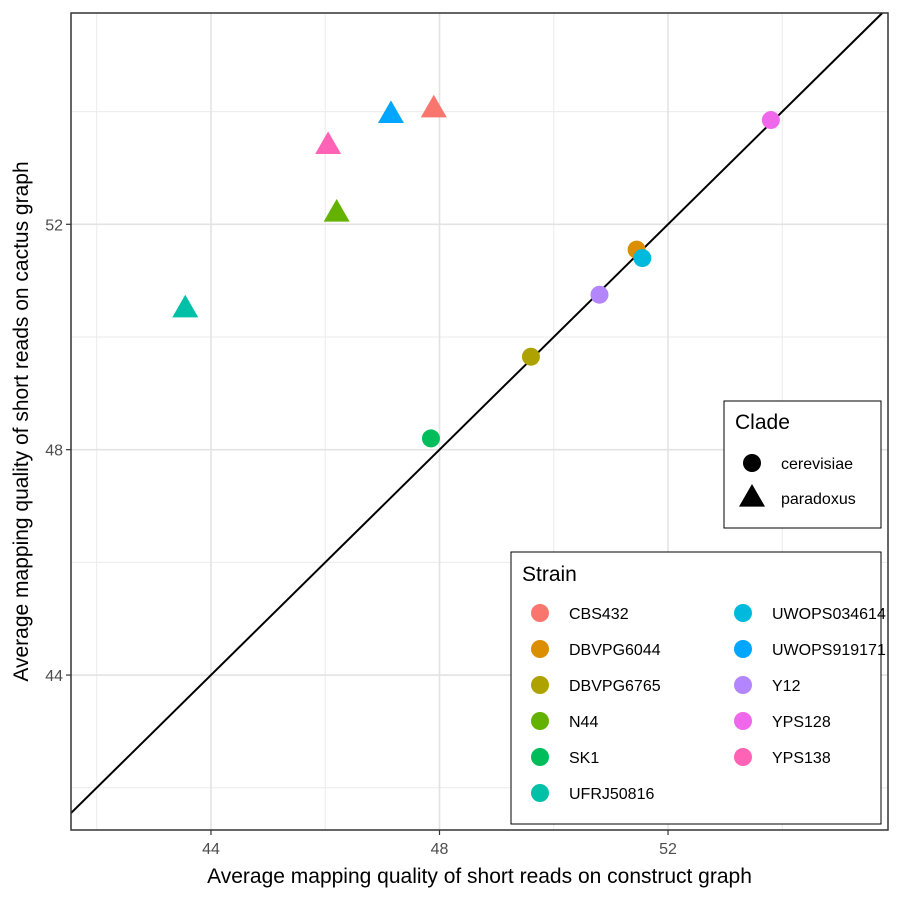 This screenshot has width=901, height=901. Describe the element at coordinates (818, 499) in the screenshot. I see `clade-label-paradoxus: paradoxus` at that location.